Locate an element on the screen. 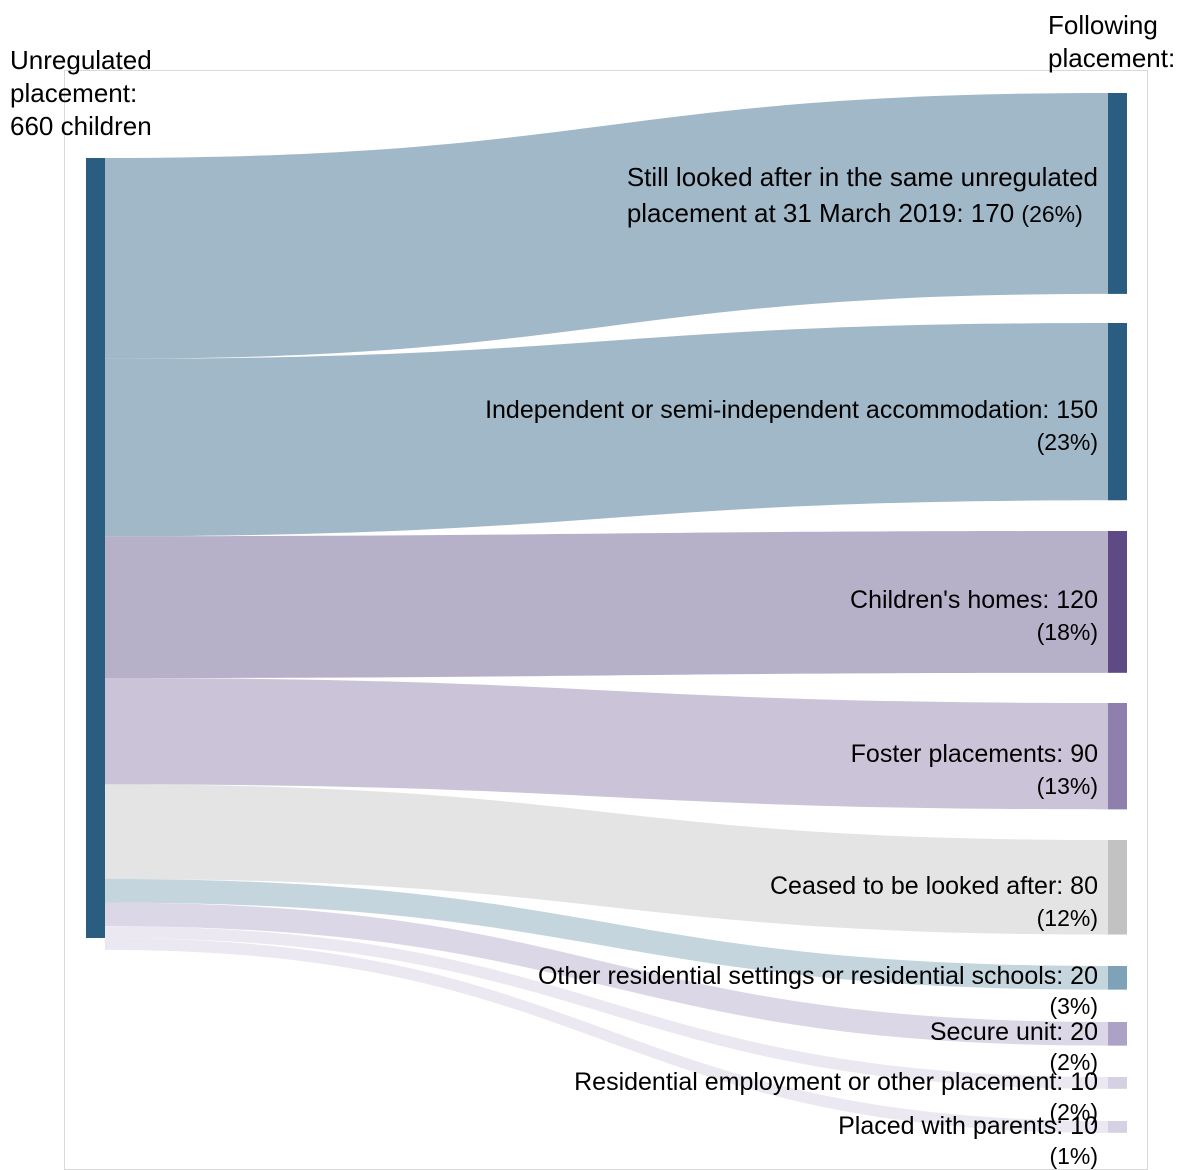  node-label-childrens-homes: Children's homes: 120 (18%) is located at coordinates (974, 614).